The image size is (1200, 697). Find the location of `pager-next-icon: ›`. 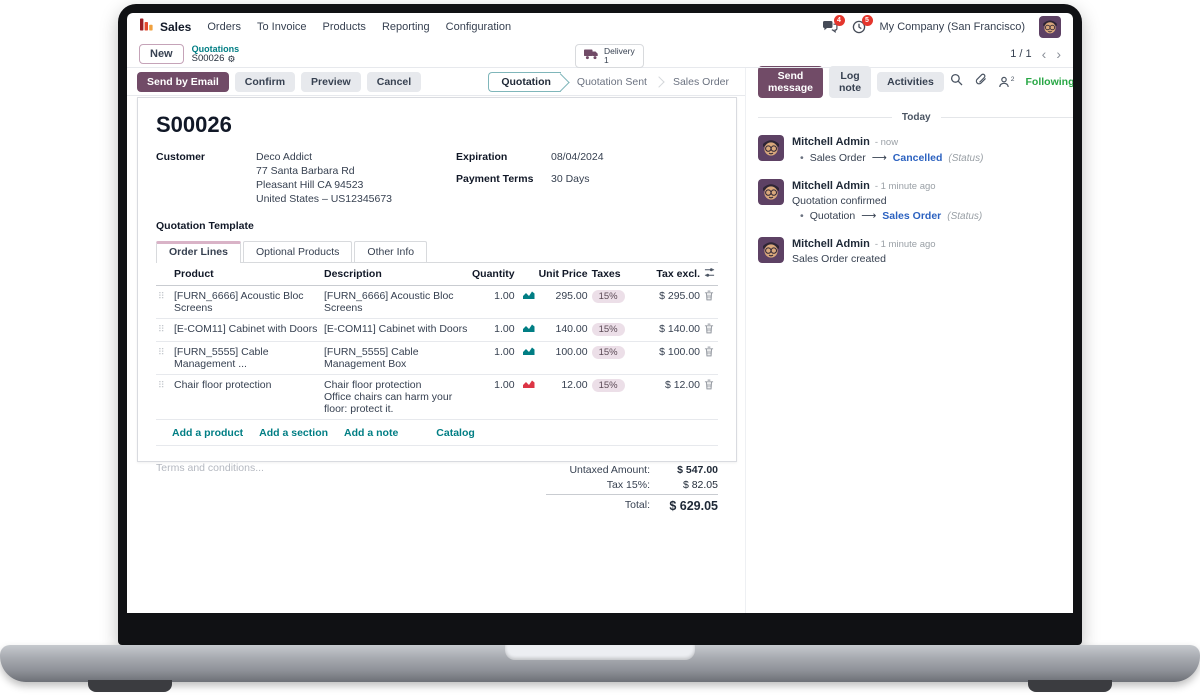

pager-next-icon: › is located at coordinates (1058, 53).